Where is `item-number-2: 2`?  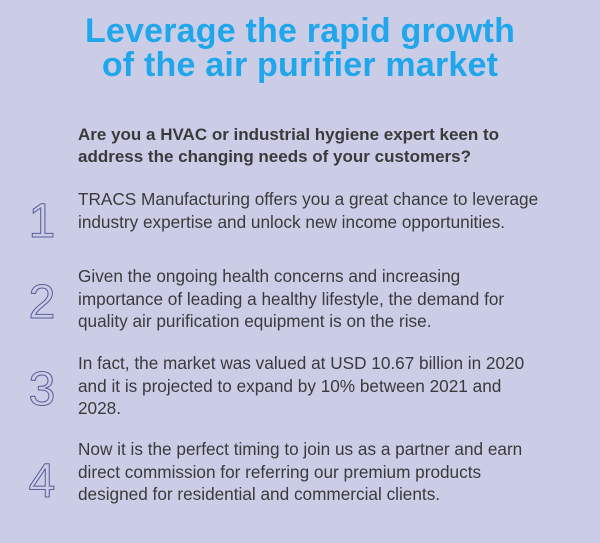
item-number-2: 2 is located at coordinates (42, 302).